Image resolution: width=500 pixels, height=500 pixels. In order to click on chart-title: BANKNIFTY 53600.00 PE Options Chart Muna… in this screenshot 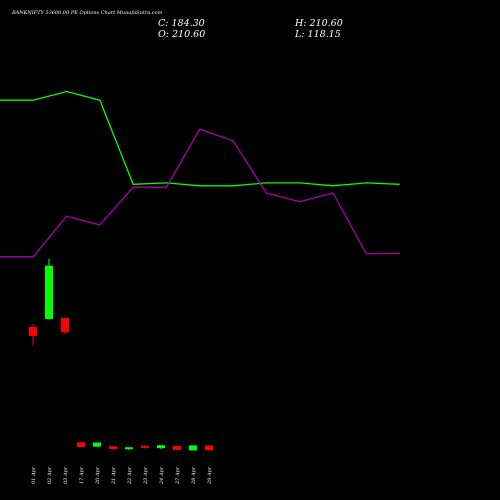, I will do `click(87, 13)`.